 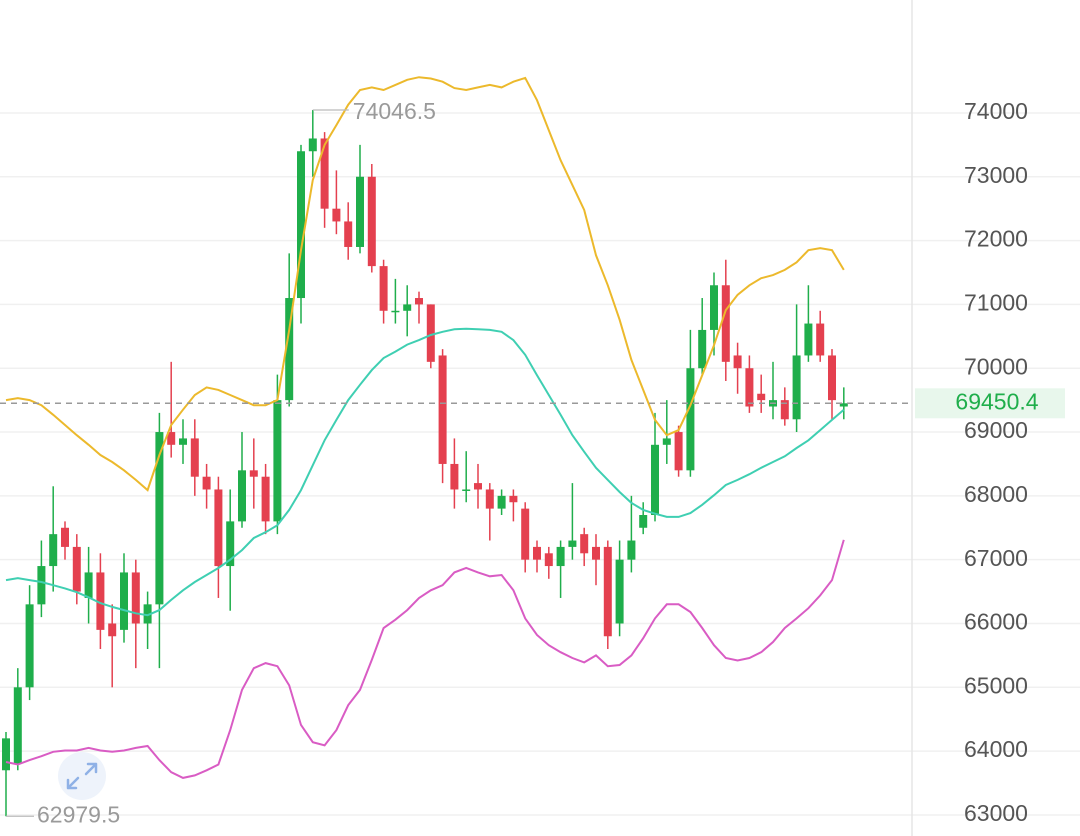 I want to click on y-tick-label: 63000, so click(x=996, y=813).